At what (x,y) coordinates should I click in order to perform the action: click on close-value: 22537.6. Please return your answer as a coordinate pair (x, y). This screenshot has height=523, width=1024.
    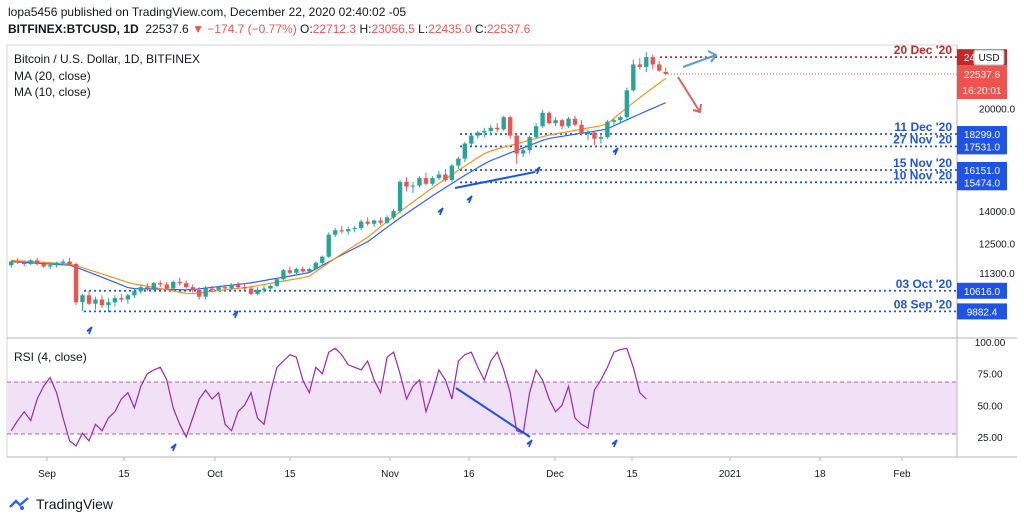
    Looking at the image, I should click on (508, 29).